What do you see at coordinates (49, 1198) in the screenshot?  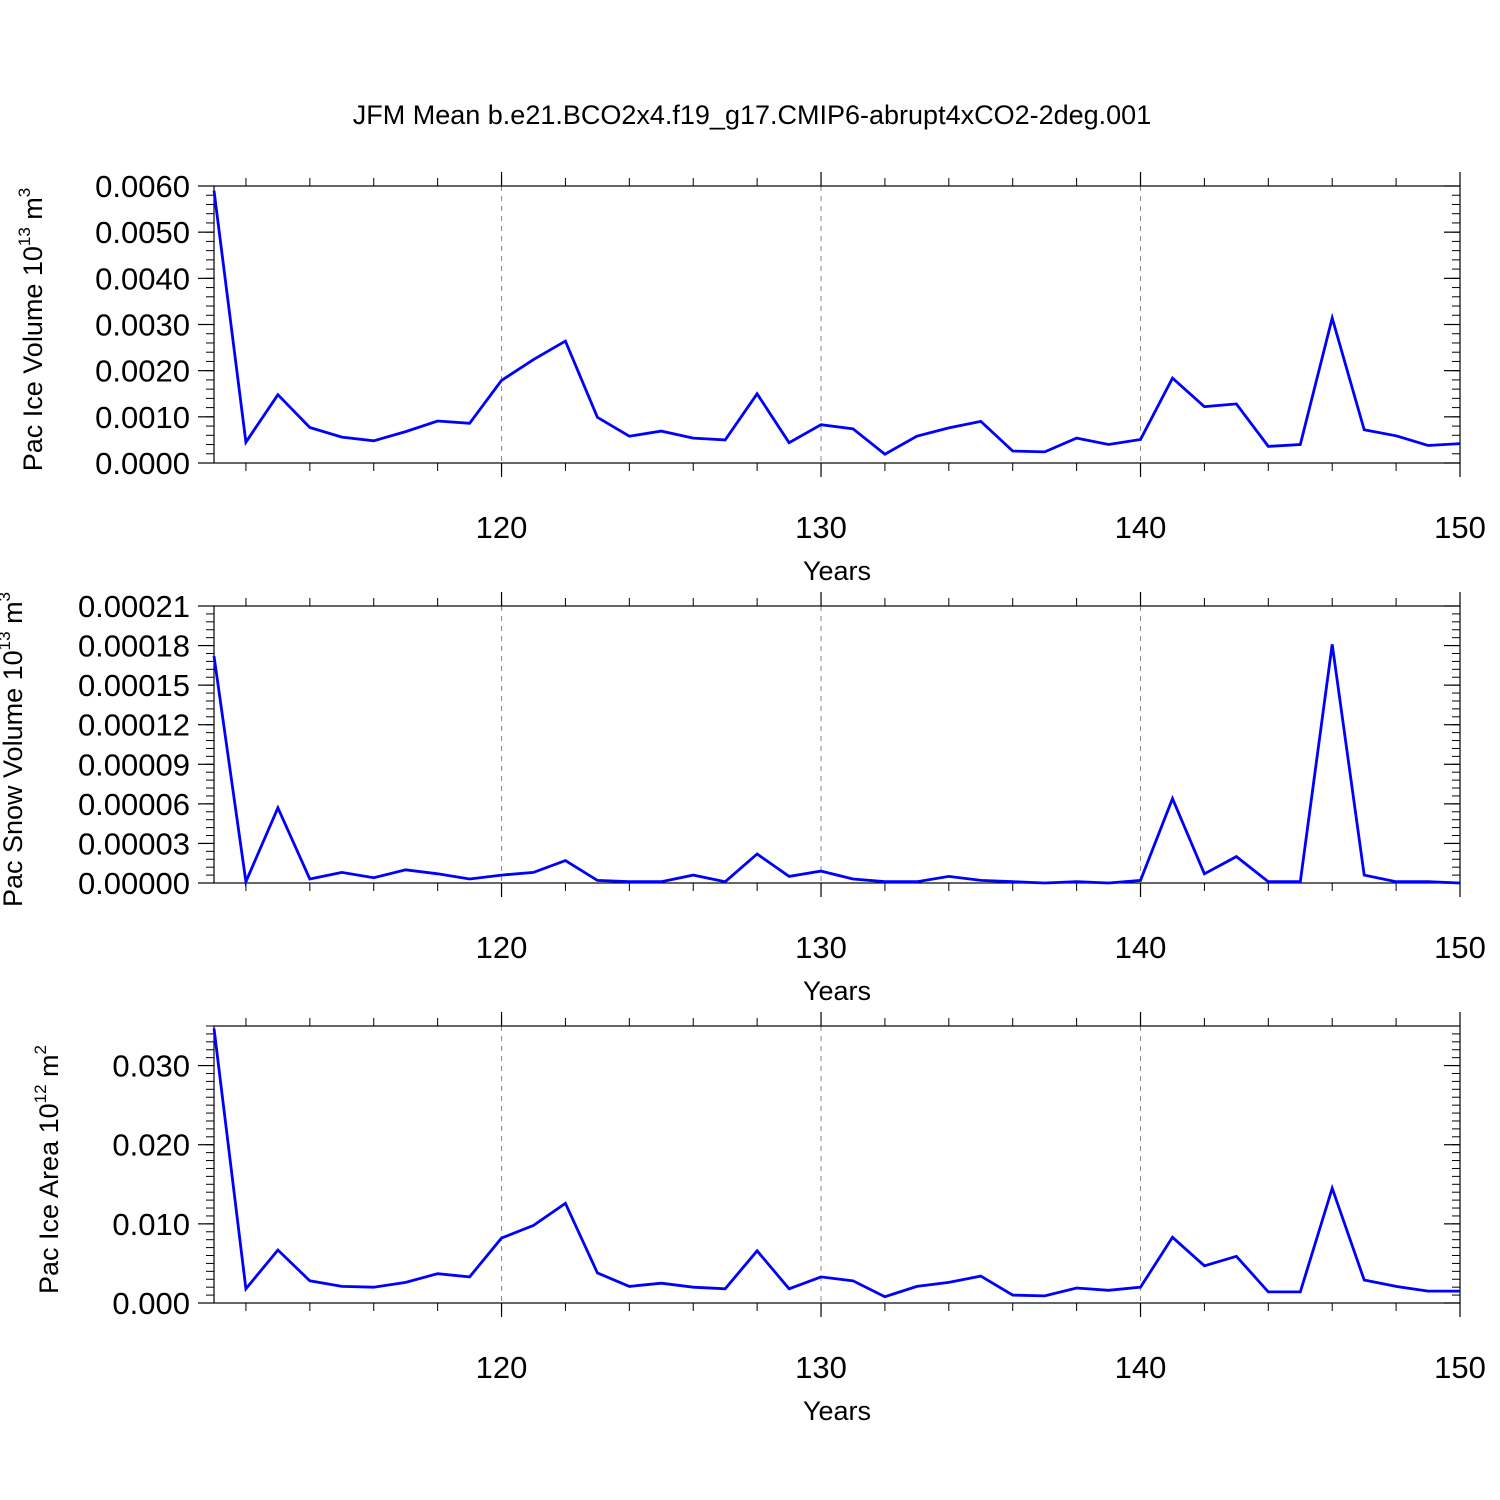 I see `y-axis-label-part: Pac Ice Area 10` at bounding box center [49, 1198].